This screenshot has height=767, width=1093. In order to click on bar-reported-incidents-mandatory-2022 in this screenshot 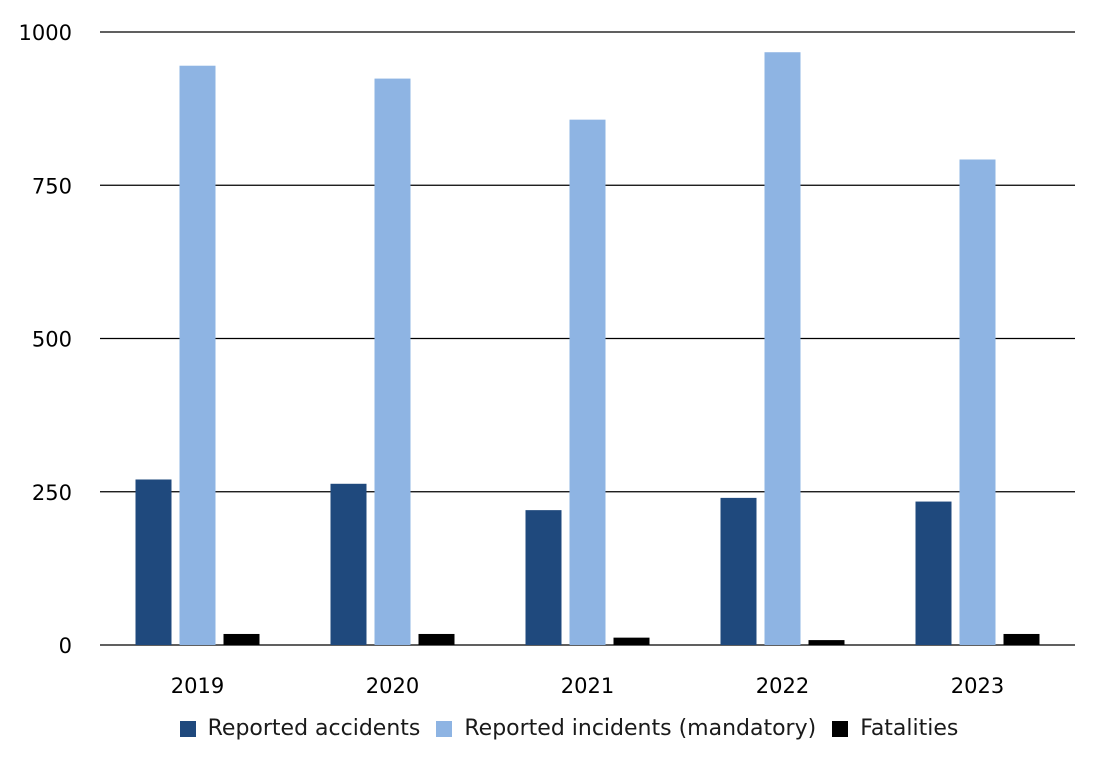, I will do `click(782, 348)`.